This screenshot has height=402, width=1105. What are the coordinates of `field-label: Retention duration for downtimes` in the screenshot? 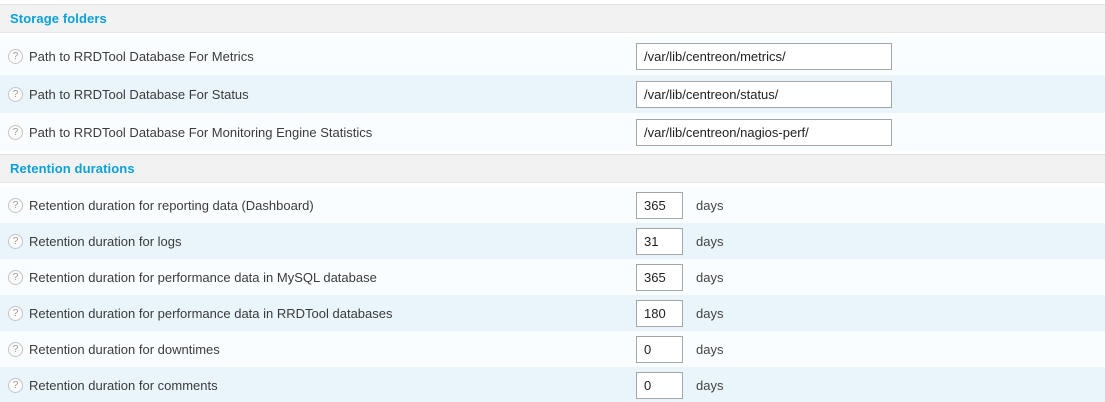 It's located at (124, 349).